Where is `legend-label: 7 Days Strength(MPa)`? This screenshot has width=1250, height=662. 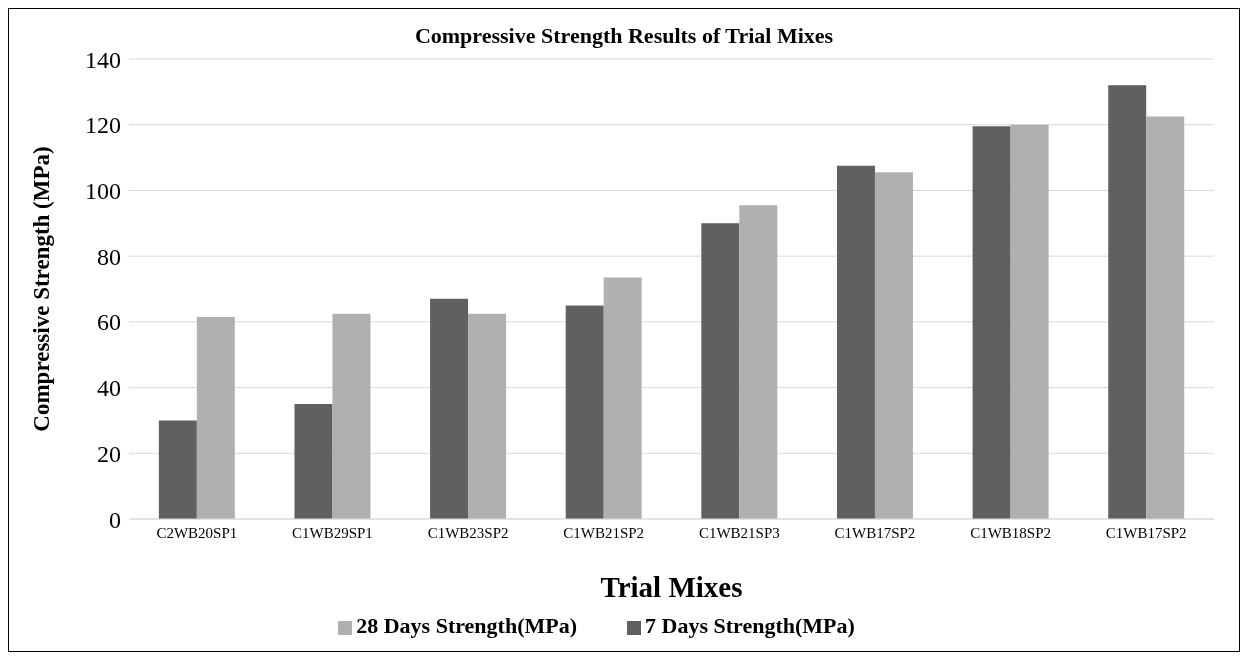 legend-label: 7 Days Strength(MPa) is located at coordinates (750, 625).